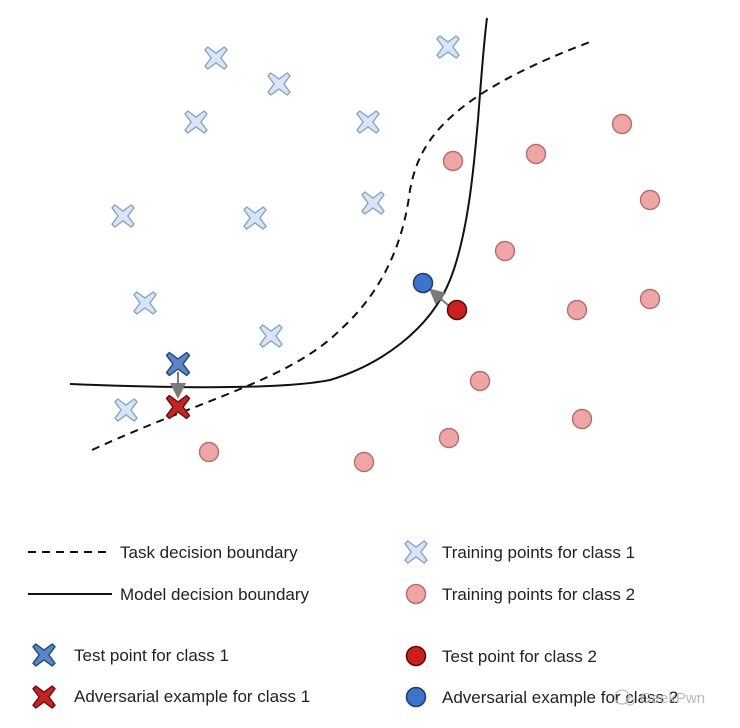 Image resolution: width=740 pixels, height=728 pixels. I want to click on legend-adv-class-1-mark, so click(44, 697).